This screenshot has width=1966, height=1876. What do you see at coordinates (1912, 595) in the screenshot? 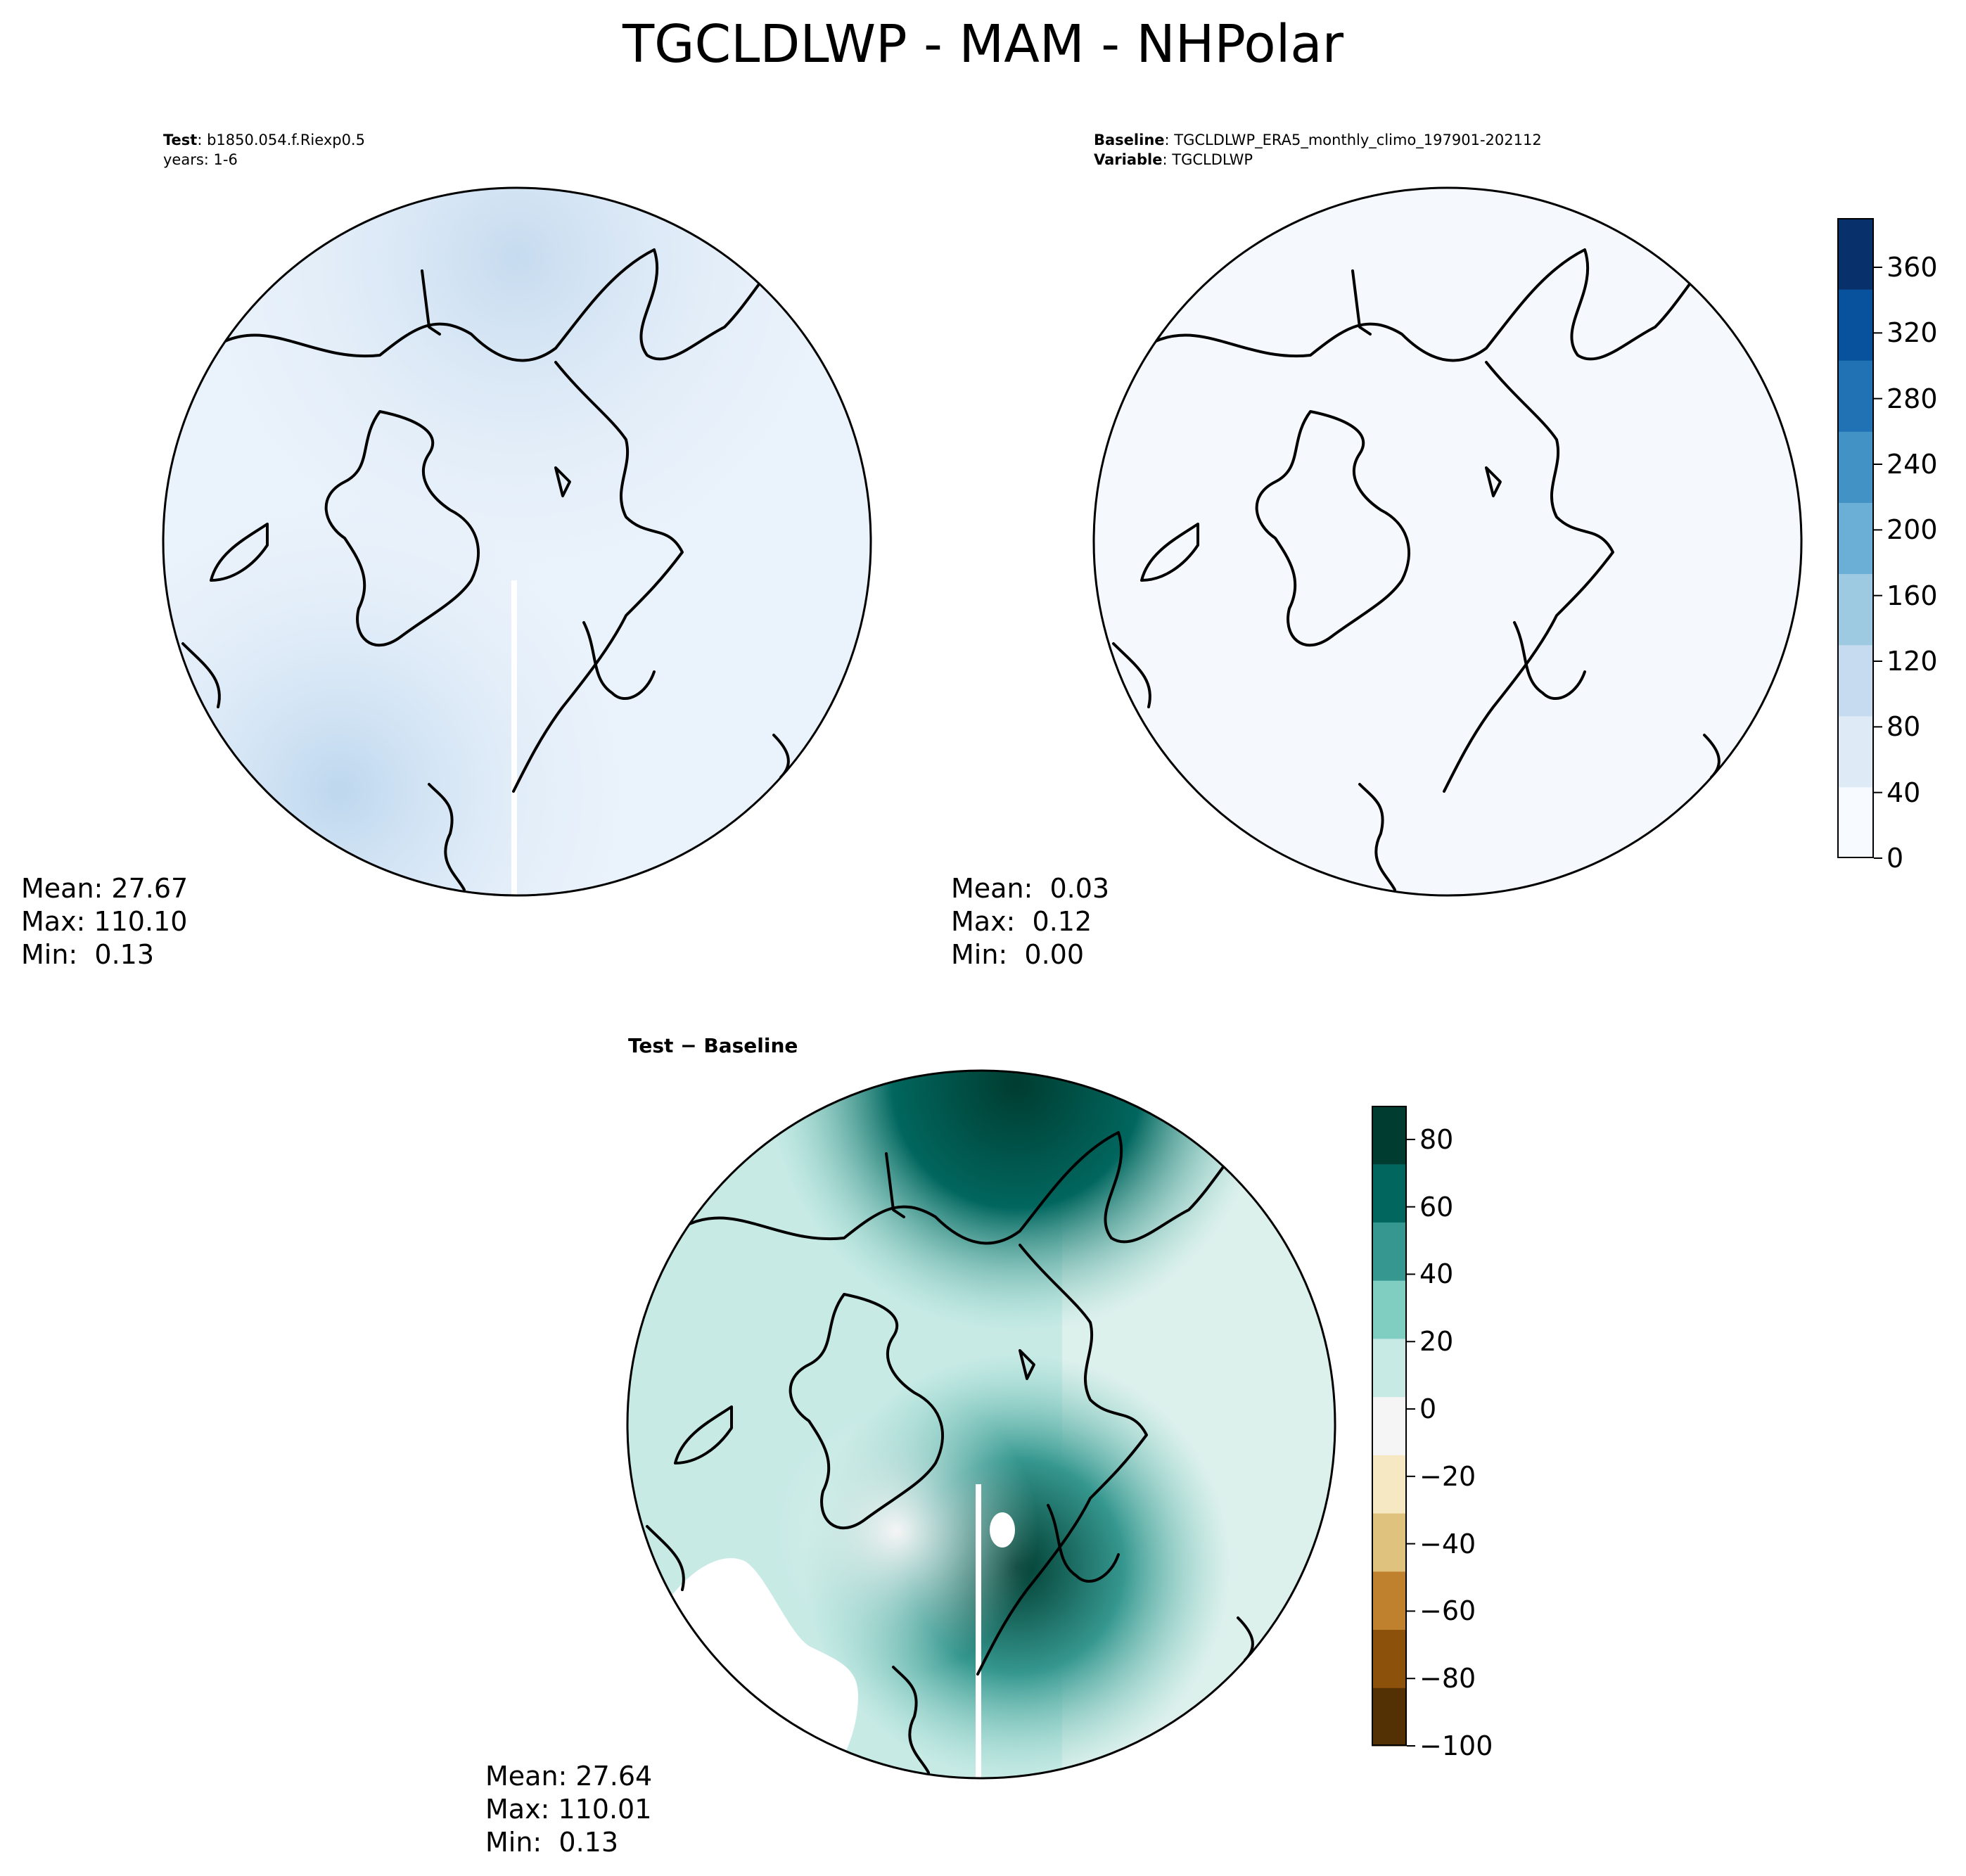
I see `cbar-main-tick-label: 160` at bounding box center [1912, 595].